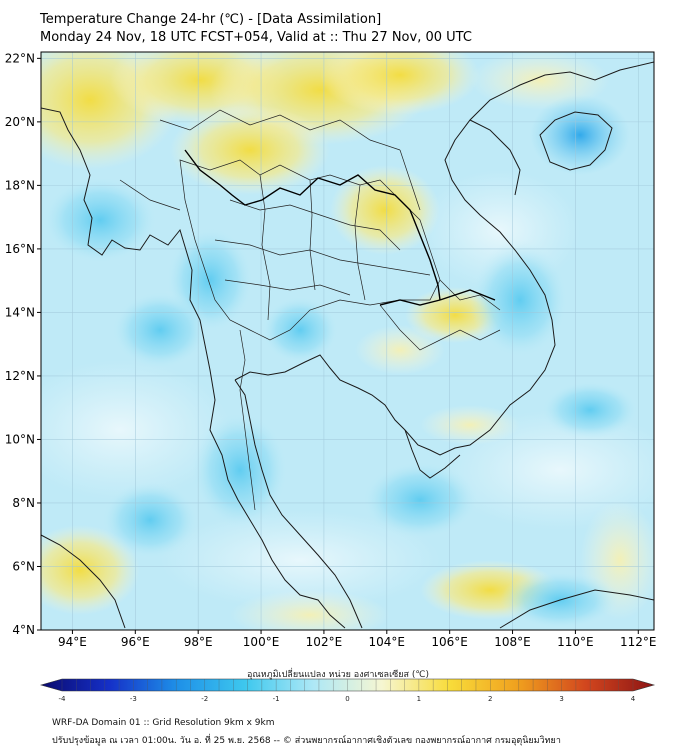 This screenshot has height=756, width=676. What do you see at coordinates (133, 699) in the screenshot?
I see `colorbar-tick-label: -3` at bounding box center [133, 699].